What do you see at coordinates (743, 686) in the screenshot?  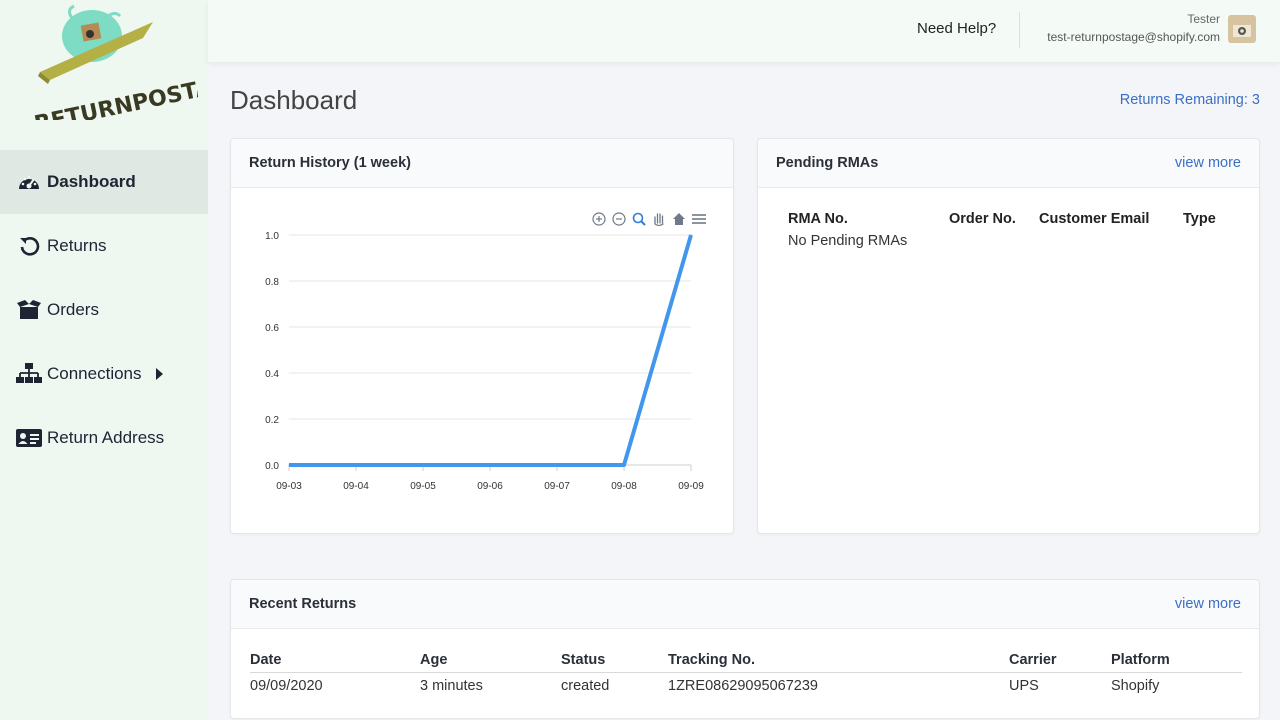 I see `cell-tracking-no: 1ZRE08629095067239` at bounding box center [743, 686].